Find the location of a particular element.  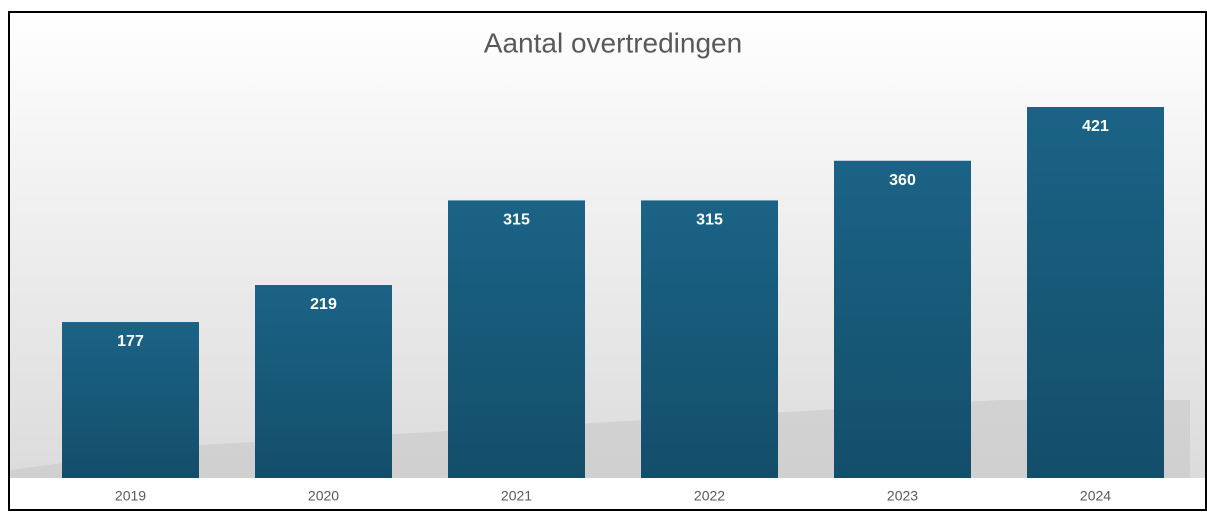

x-tick-label: 2020 is located at coordinates (323, 496).